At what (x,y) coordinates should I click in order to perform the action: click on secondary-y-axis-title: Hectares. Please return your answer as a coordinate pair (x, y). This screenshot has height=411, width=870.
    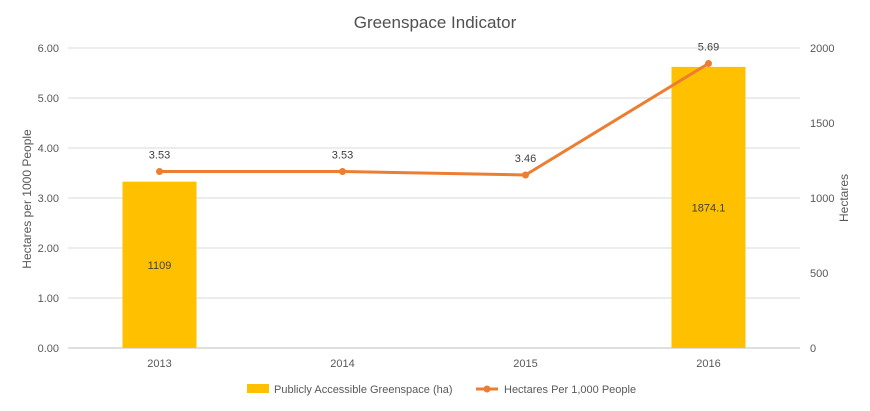
    Looking at the image, I should click on (844, 198).